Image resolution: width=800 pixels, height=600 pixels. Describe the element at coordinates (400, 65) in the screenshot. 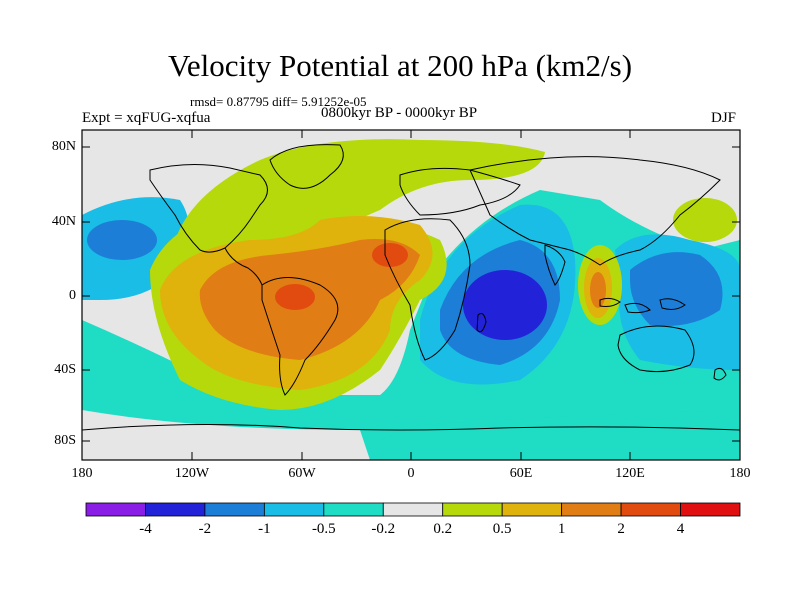

I see `map-title: Velocity Potential at 200 hPa (km2/s)` at that location.